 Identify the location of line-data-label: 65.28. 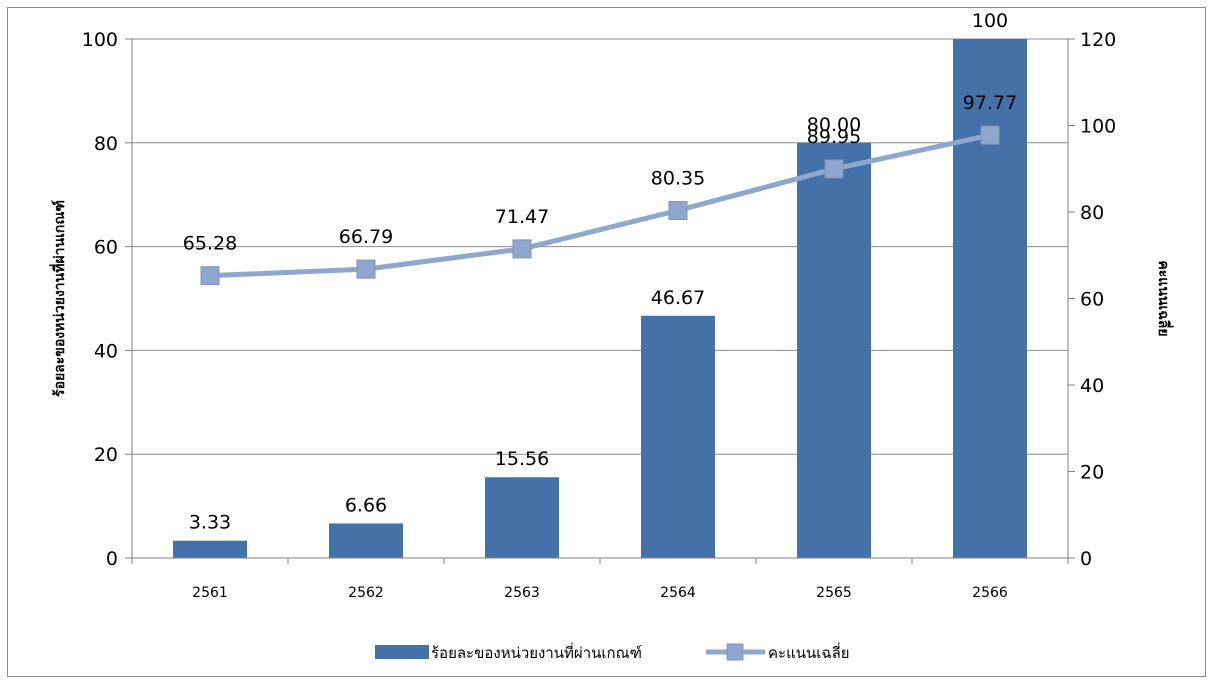
(210, 244).